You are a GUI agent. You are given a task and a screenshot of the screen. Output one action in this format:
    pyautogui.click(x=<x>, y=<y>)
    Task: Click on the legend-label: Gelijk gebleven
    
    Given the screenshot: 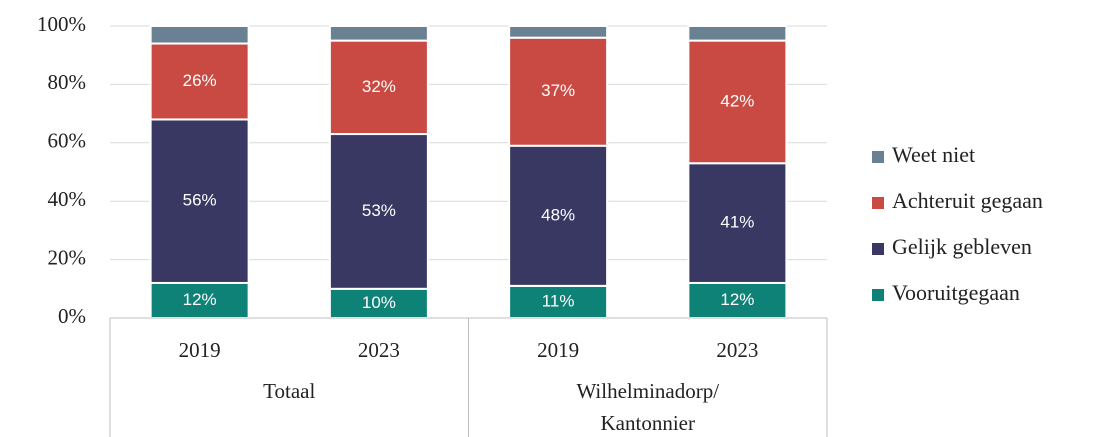 What is the action you would take?
    pyautogui.click(x=962, y=246)
    